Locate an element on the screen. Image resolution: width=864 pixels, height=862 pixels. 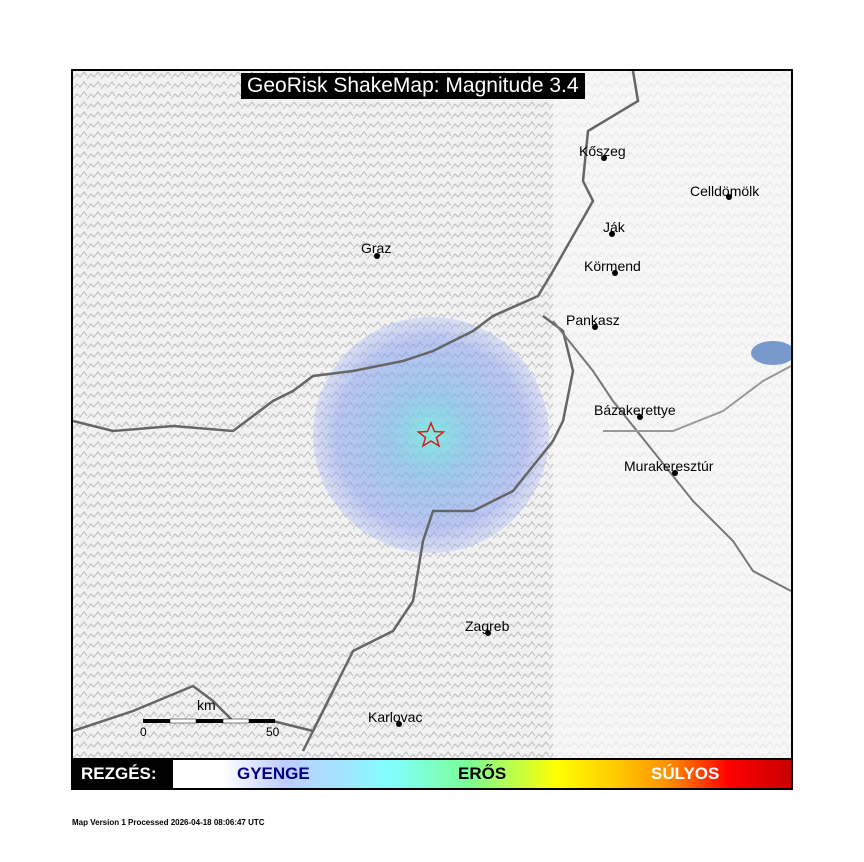
city-label: Ják is located at coordinates (614, 227).